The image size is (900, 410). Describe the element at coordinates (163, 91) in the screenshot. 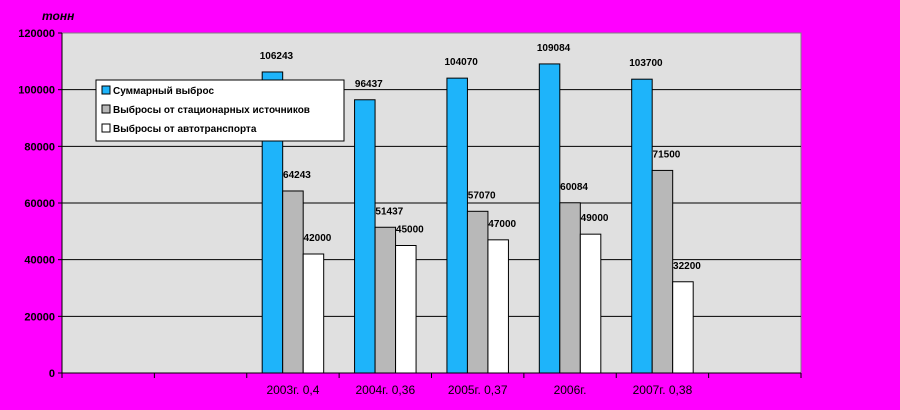

I see `legend-label-total: Суммарный выброс` at that location.